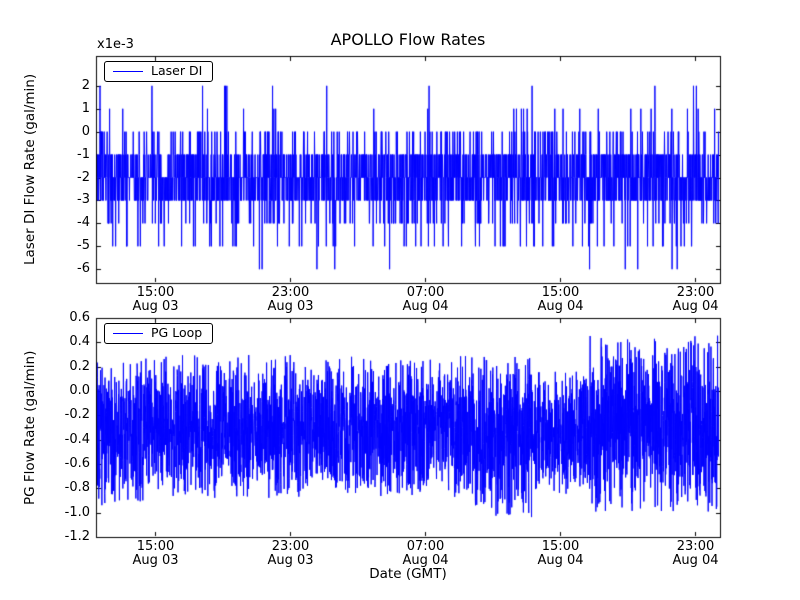  I want to click on legend-pg-loop: PG Loop, so click(159, 333).